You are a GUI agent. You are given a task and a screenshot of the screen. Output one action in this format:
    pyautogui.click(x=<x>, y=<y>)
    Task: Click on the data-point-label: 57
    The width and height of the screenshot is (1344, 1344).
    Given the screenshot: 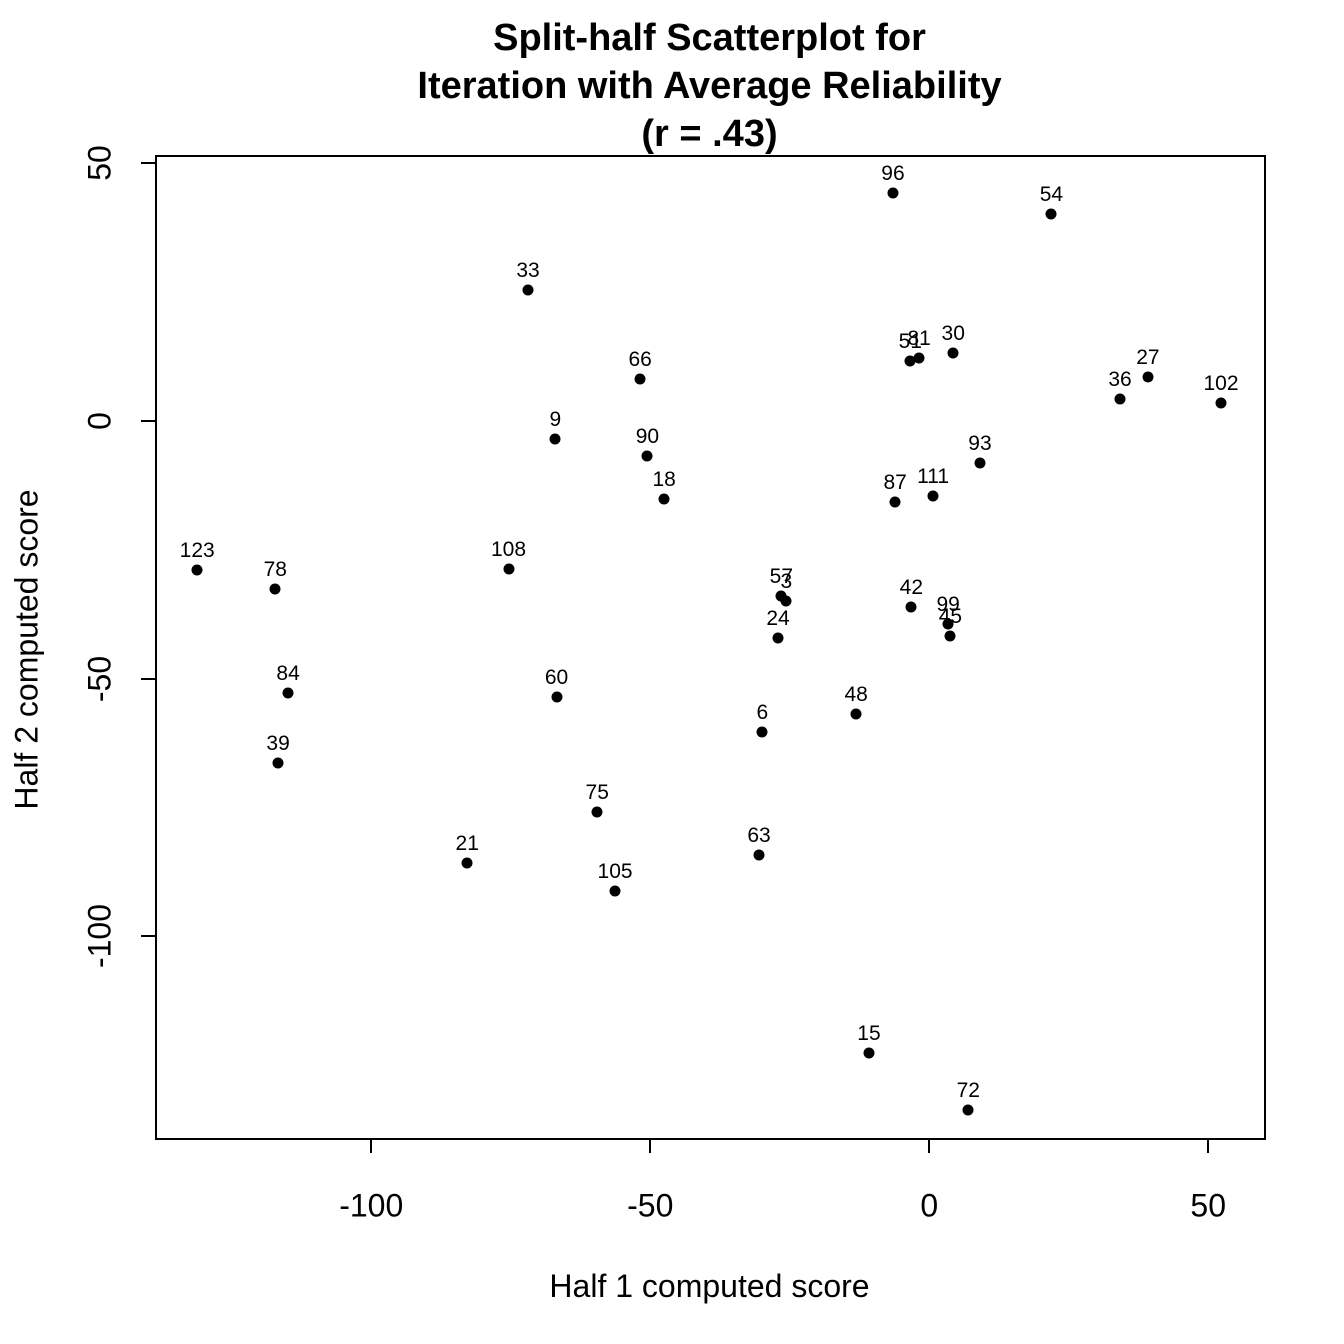 What is the action you would take?
    pyautogui.click(x=781, y=577)
    